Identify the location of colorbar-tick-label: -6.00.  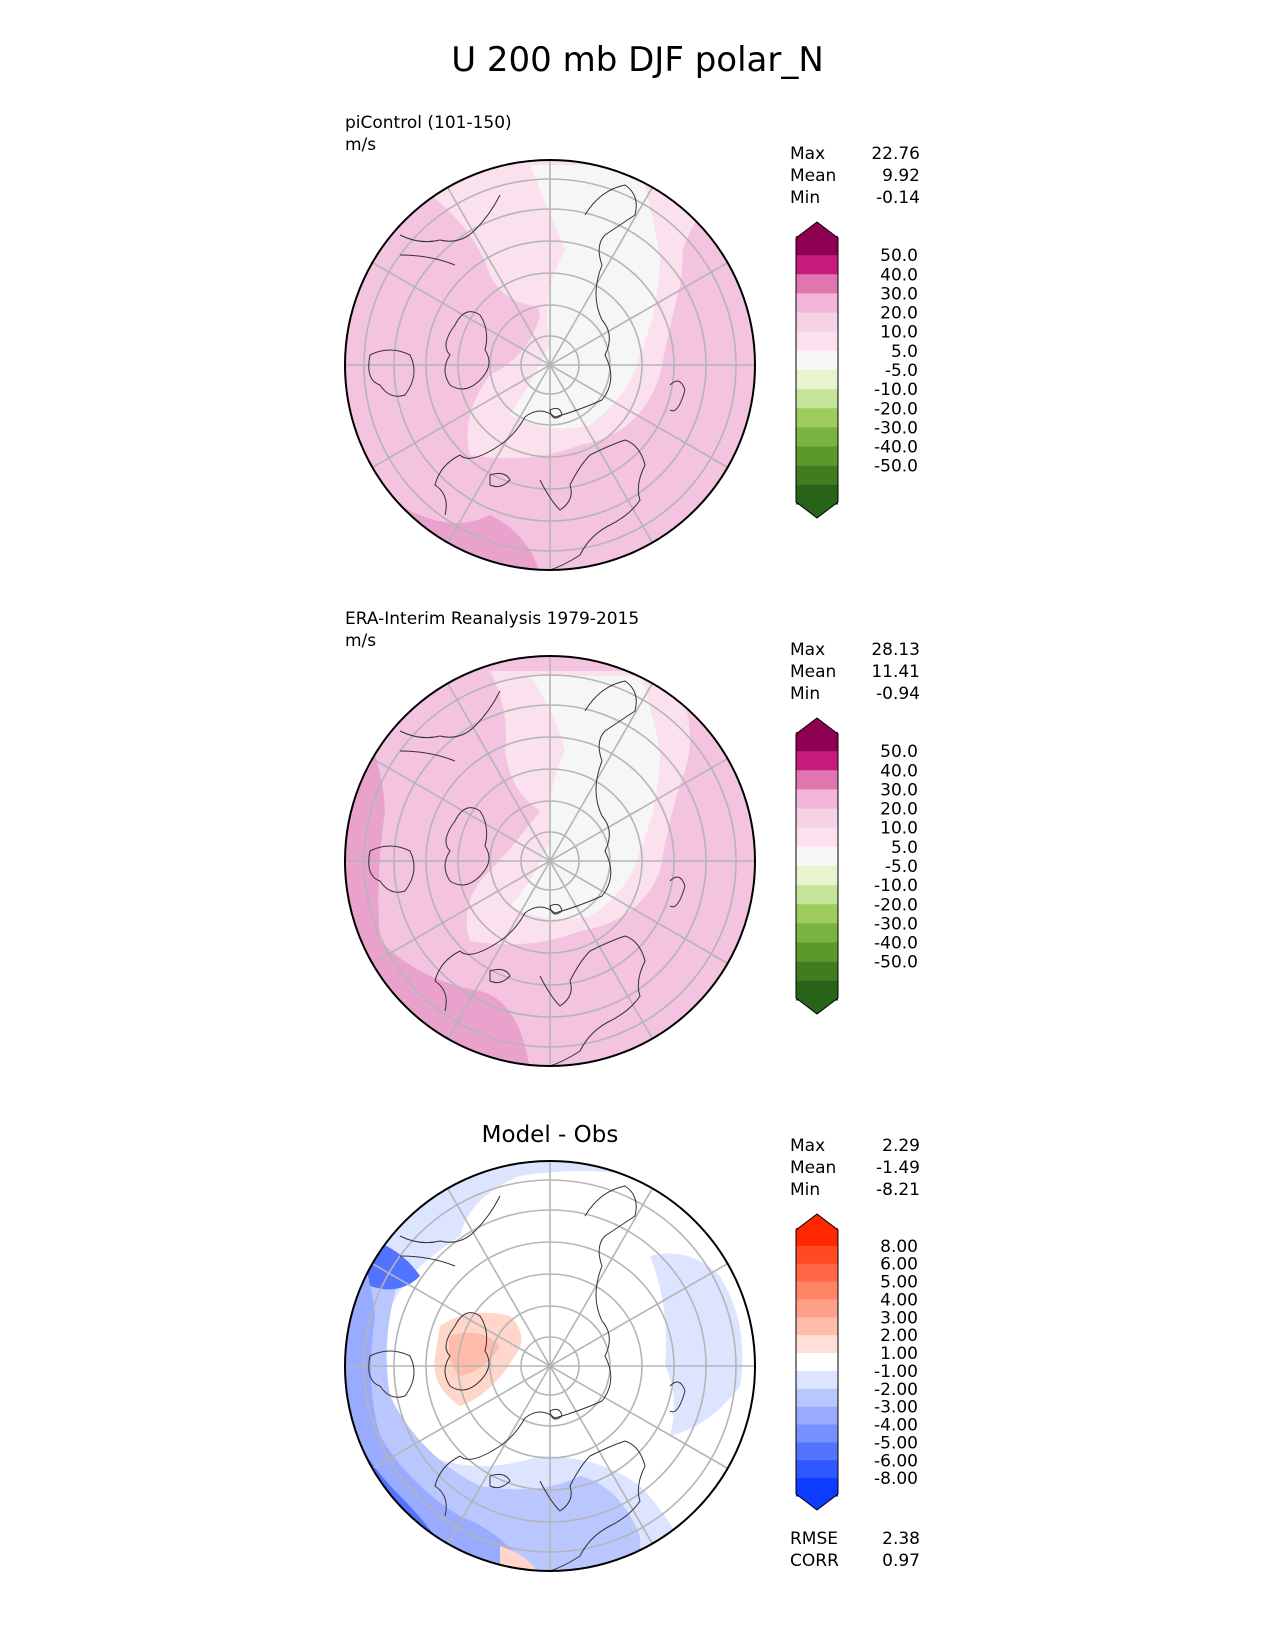
(896, 1461).